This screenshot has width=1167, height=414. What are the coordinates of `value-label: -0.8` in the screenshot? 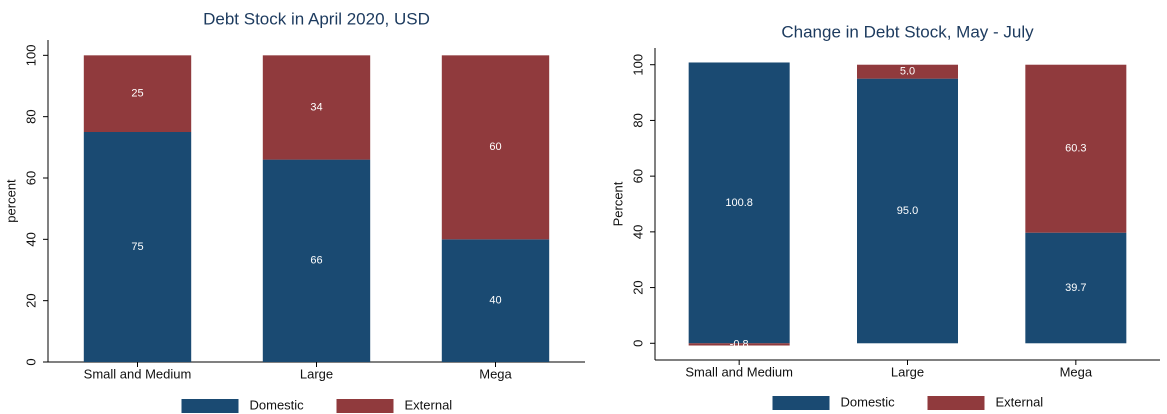 It's located at (739, 344).